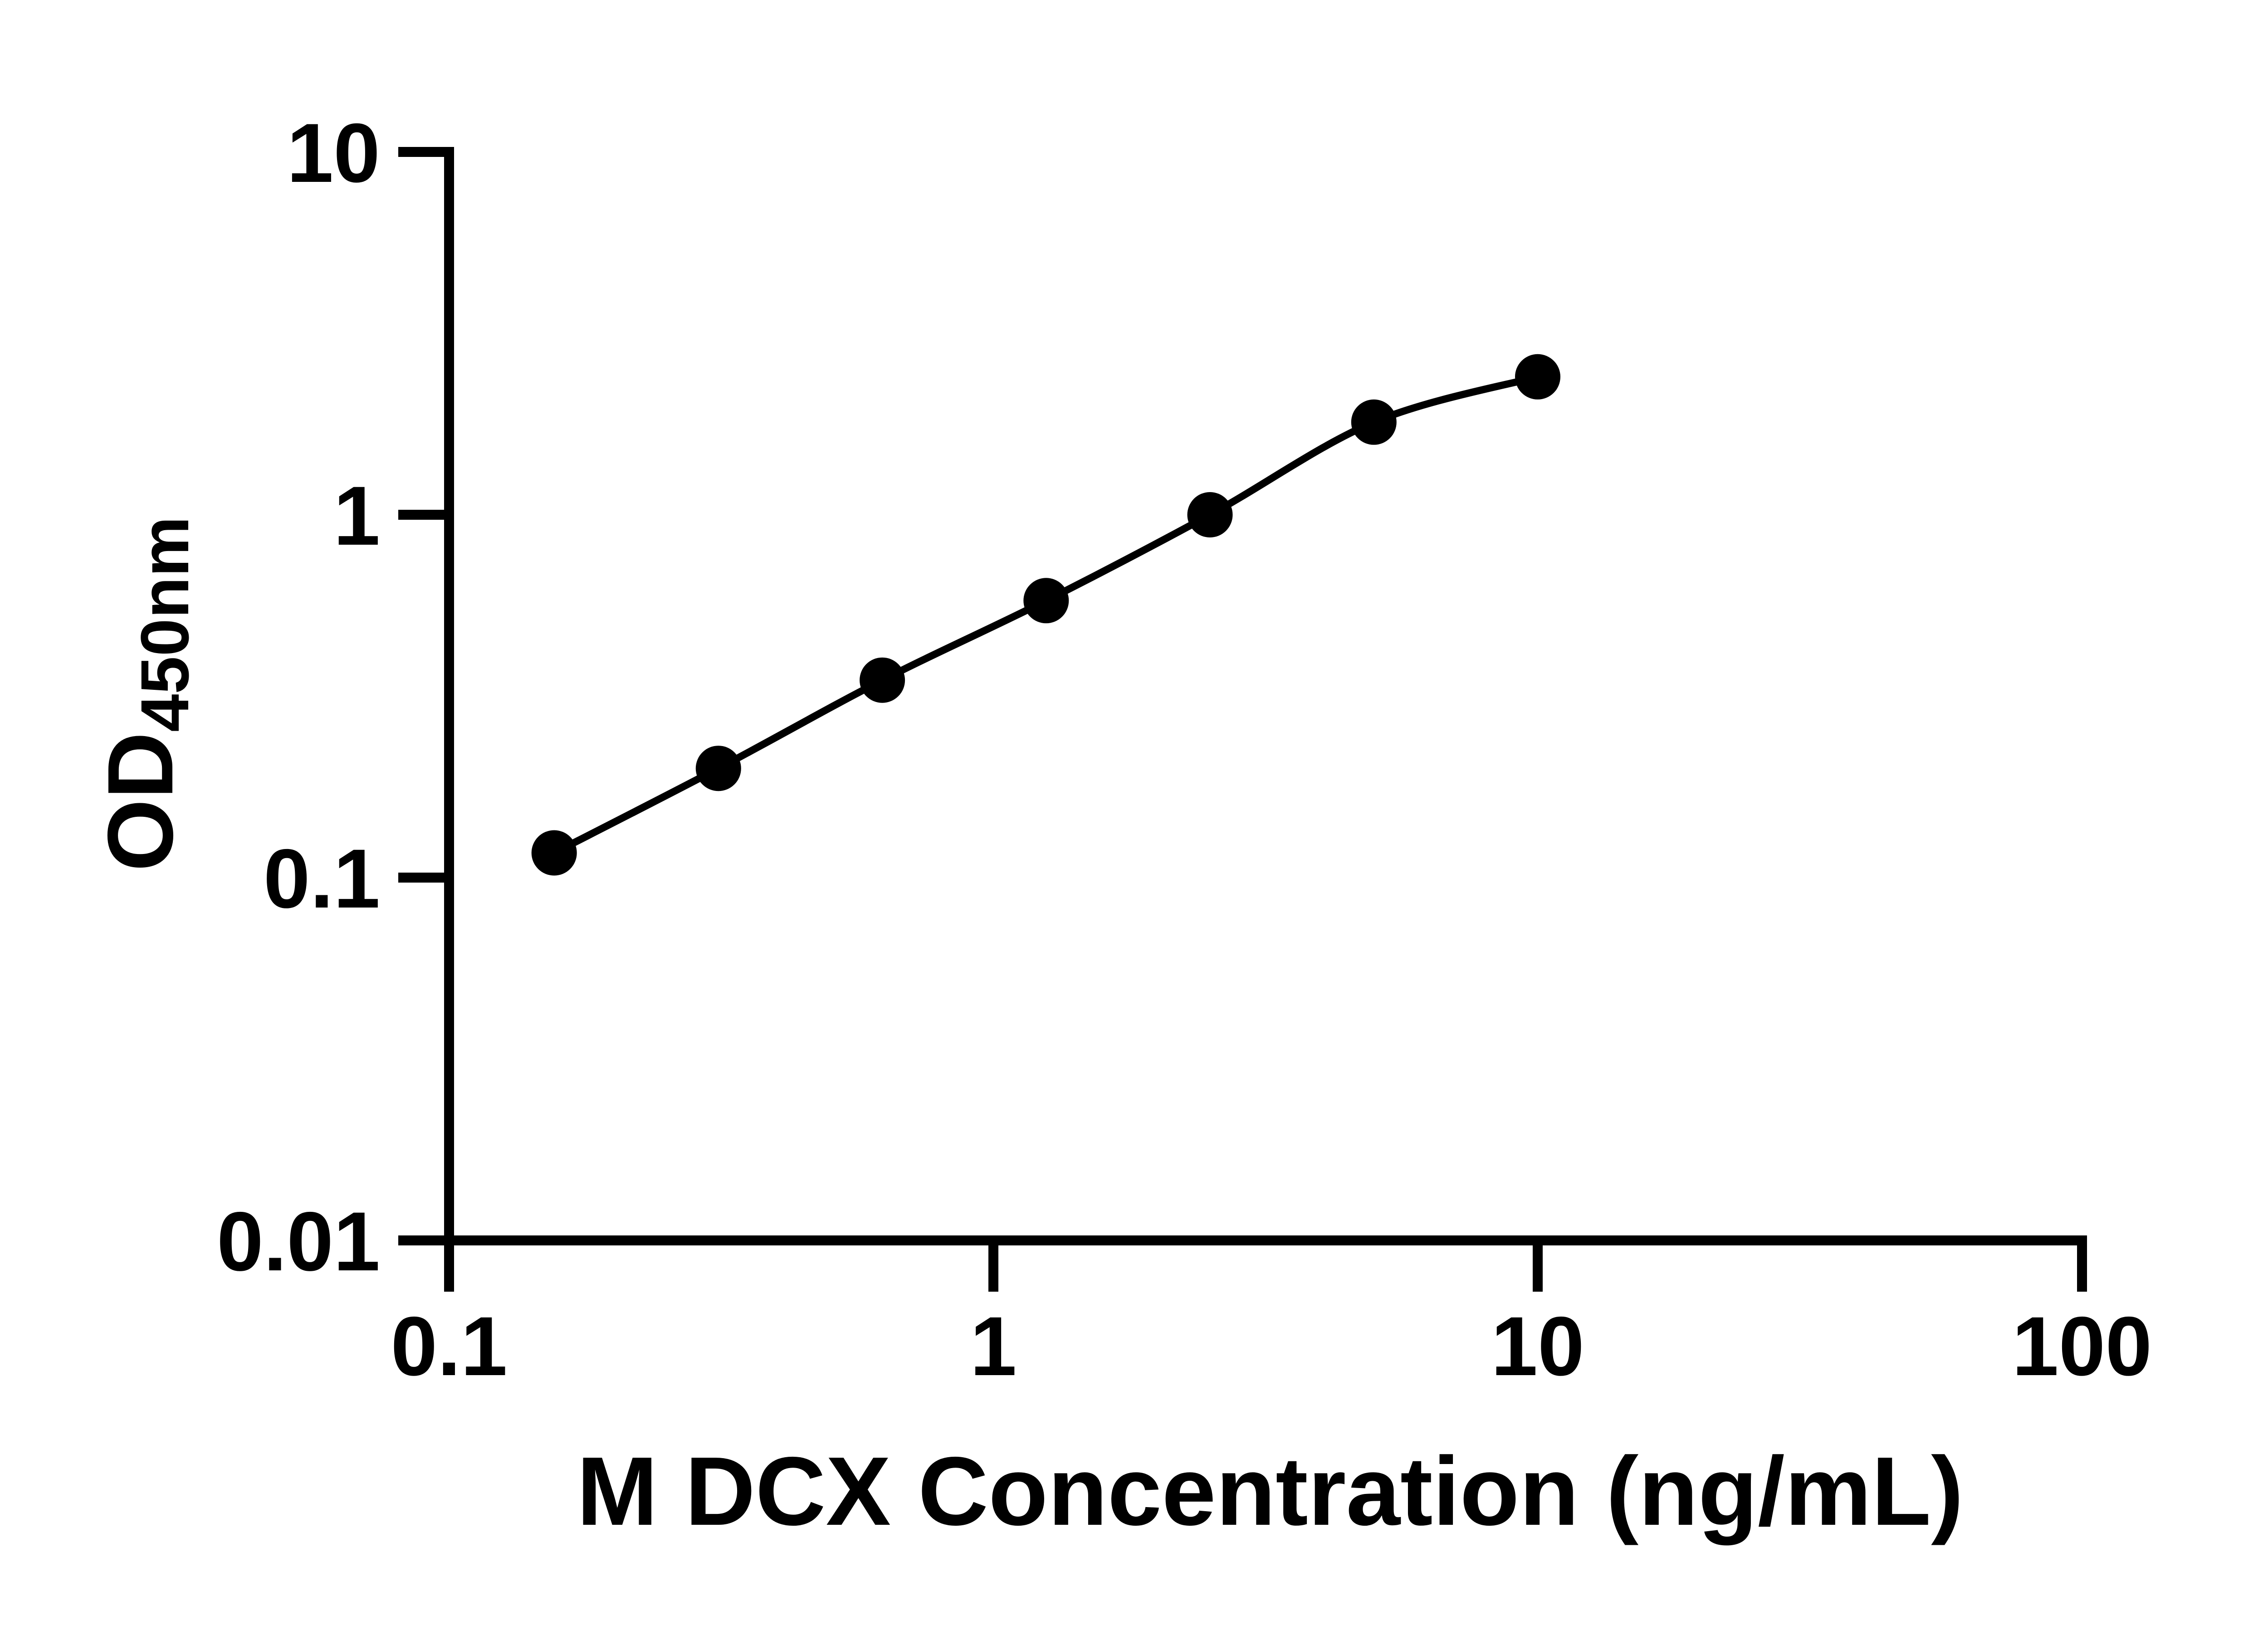 This screenshot has width=2268, height=1635. I want to click on y-tick-label: 10, so click(333, 154).